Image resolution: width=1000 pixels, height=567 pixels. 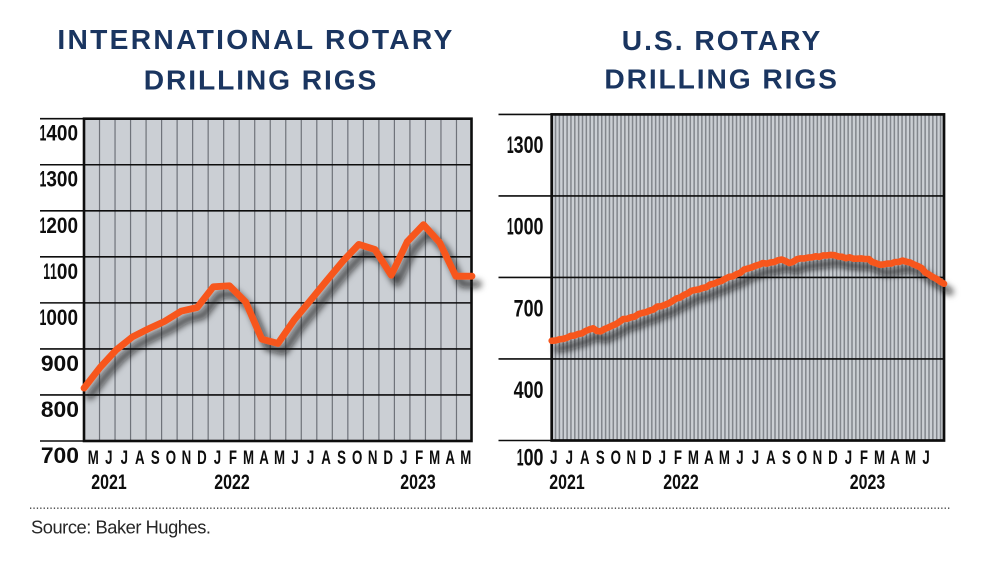 I want to click on svg-text: Source: Baker Hughes., so click(x=121, y=527).